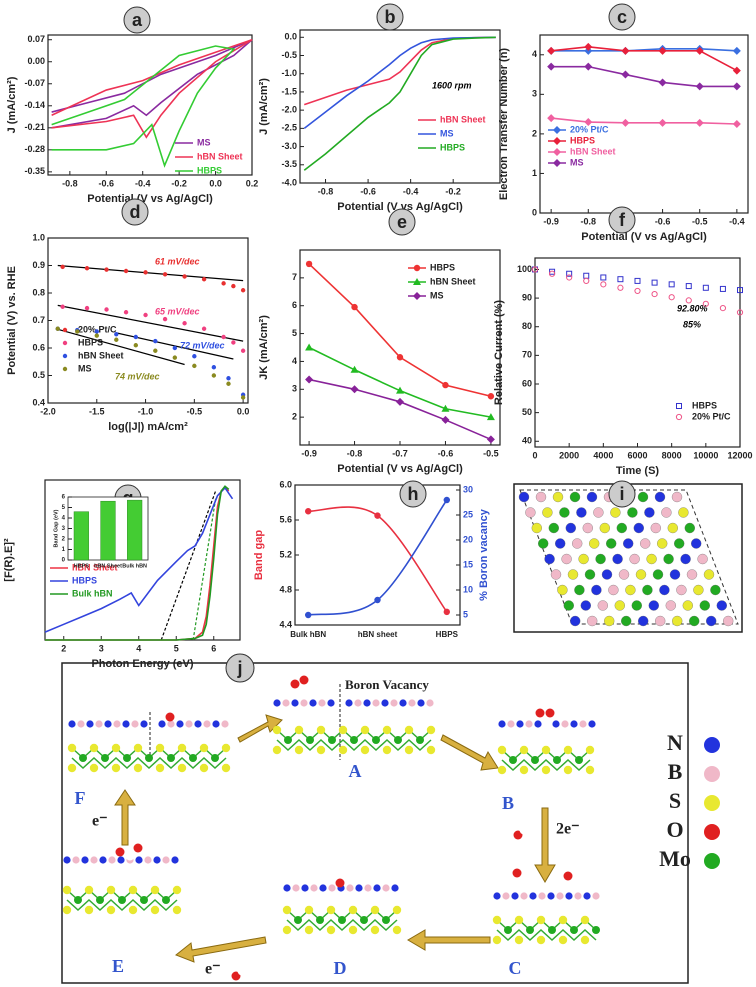 This screenshot has width=756, height=987. Describe the element at coordinates (534, 173) in the screenshot. I see `y-tick-label: 1` at that location.